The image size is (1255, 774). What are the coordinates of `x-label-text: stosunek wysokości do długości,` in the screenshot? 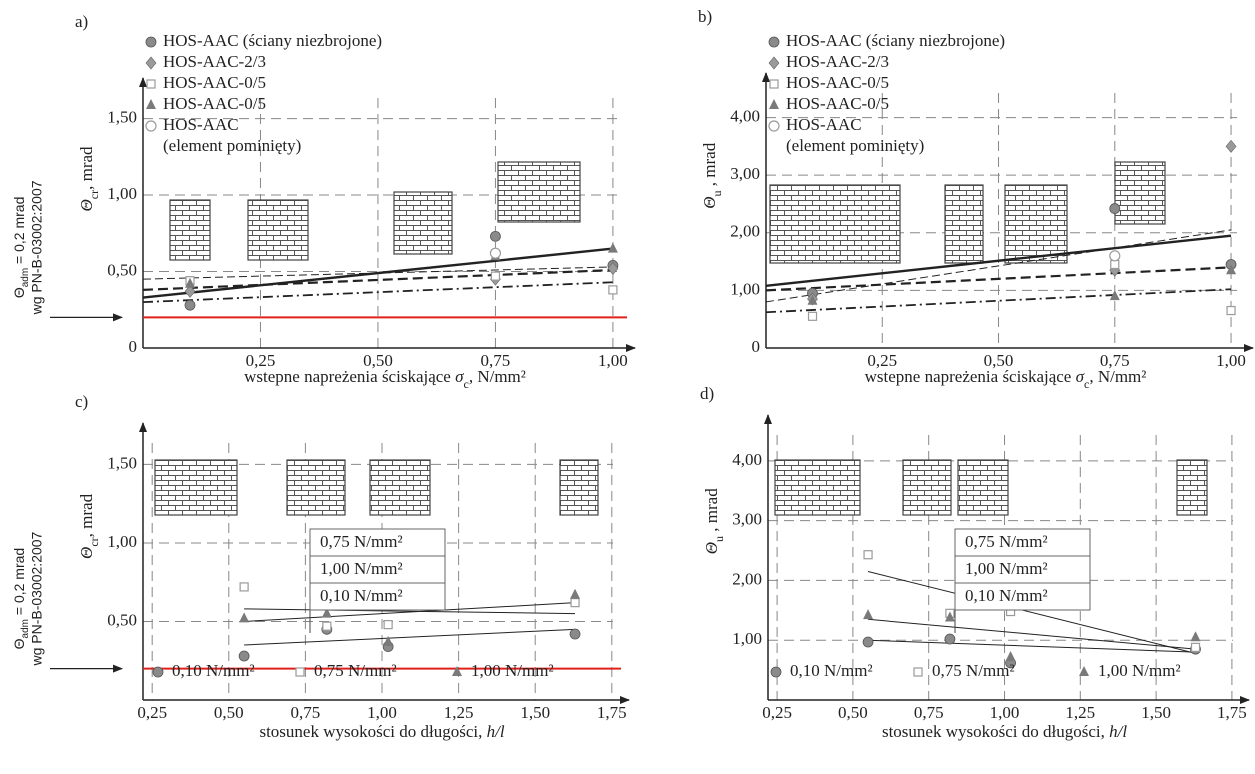 It's located at (995, 731).